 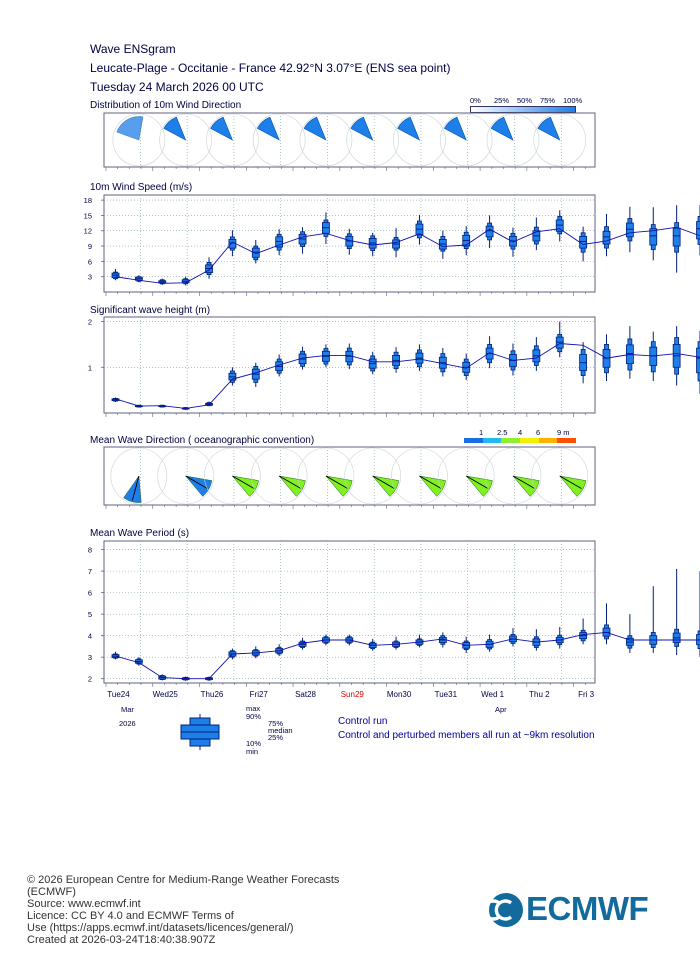 I want to click on box-legend-middle: 75% median 25%, so click(x=280, y=730).